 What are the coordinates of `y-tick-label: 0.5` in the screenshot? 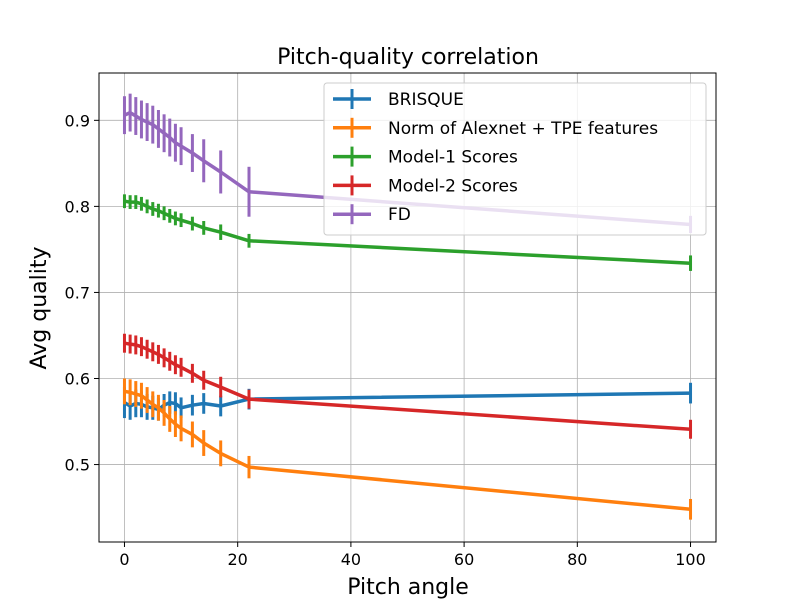 It's located at (77, 465).